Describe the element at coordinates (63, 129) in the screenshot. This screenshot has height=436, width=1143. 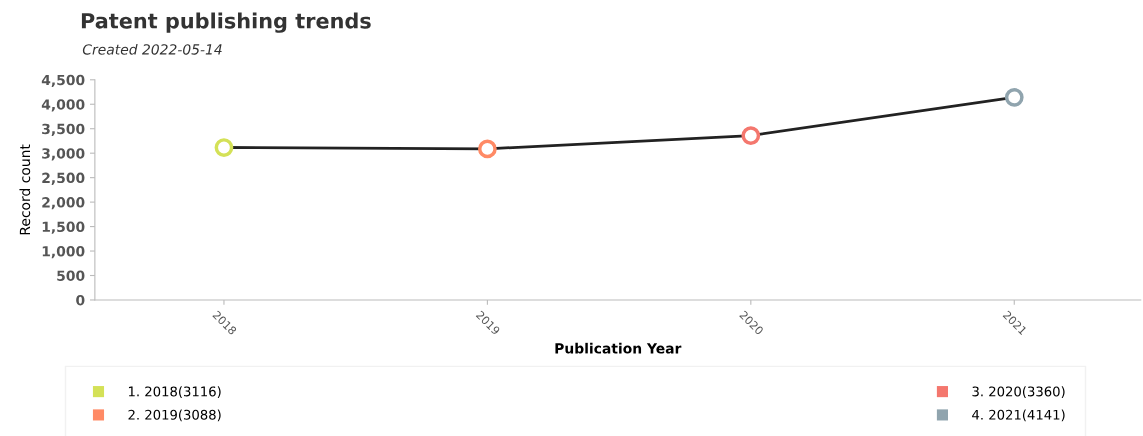
I see `y-tick-label: 3,500` at that location.